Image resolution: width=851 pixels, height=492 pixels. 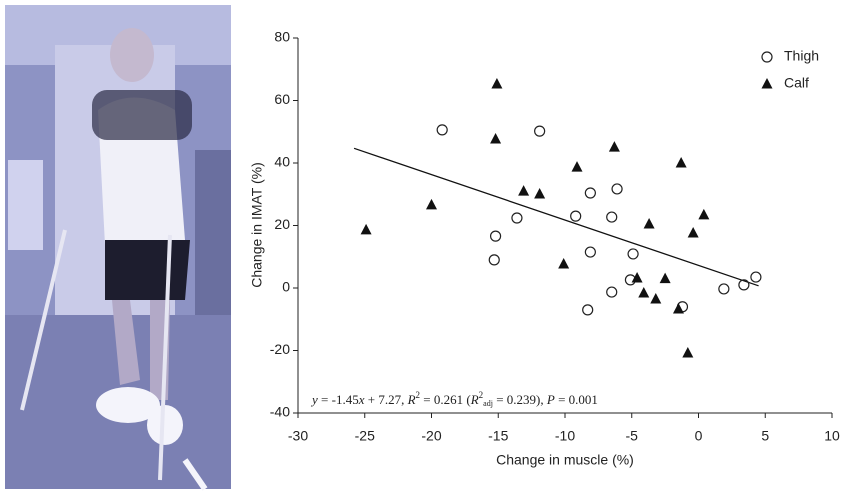 I want to click on annotation-part: + 7.27,, so click(x=385, y=399).